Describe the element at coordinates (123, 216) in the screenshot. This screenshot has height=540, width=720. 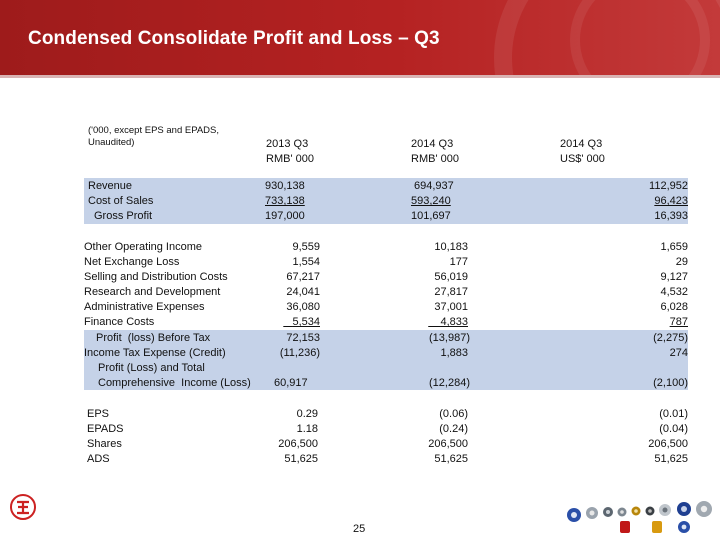
I see `row-label-gross-profit: Gross Profit` at that location.